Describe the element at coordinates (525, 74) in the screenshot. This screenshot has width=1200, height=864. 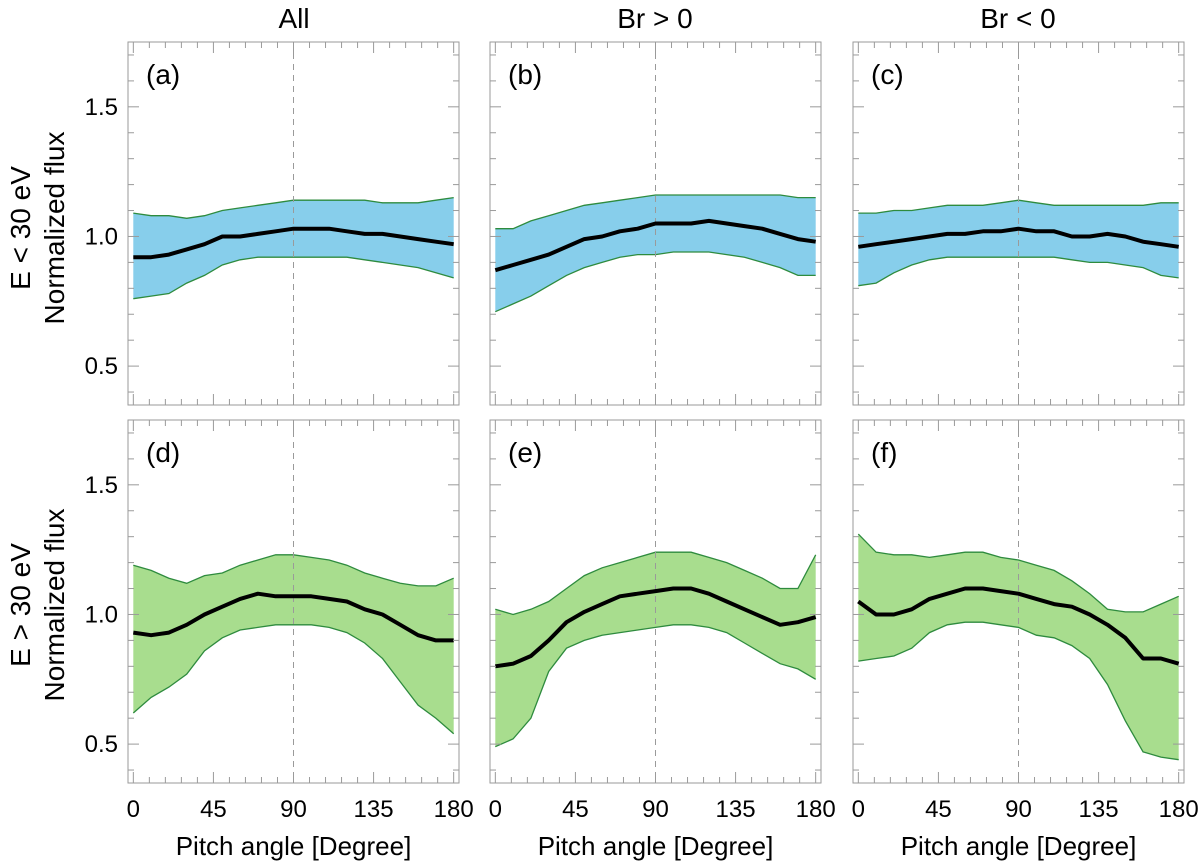
I see `panel-label: (b)` at that location.